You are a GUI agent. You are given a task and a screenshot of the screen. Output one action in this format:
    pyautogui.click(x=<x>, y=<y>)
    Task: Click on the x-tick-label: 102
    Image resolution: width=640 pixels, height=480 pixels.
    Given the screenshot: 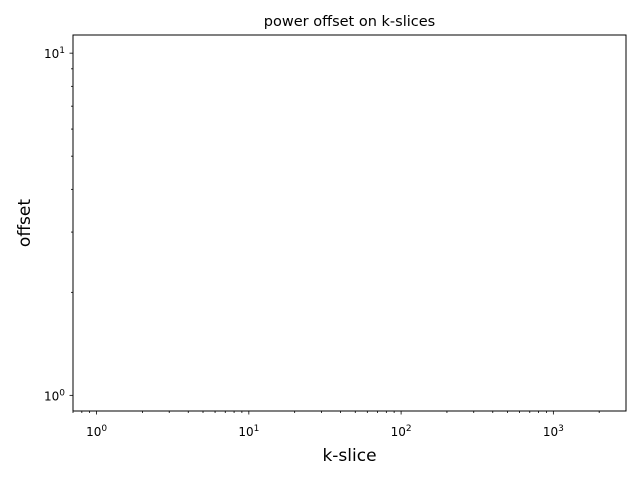 What is the action you would take?
    pyautogui.click(x=401, y=431)
    